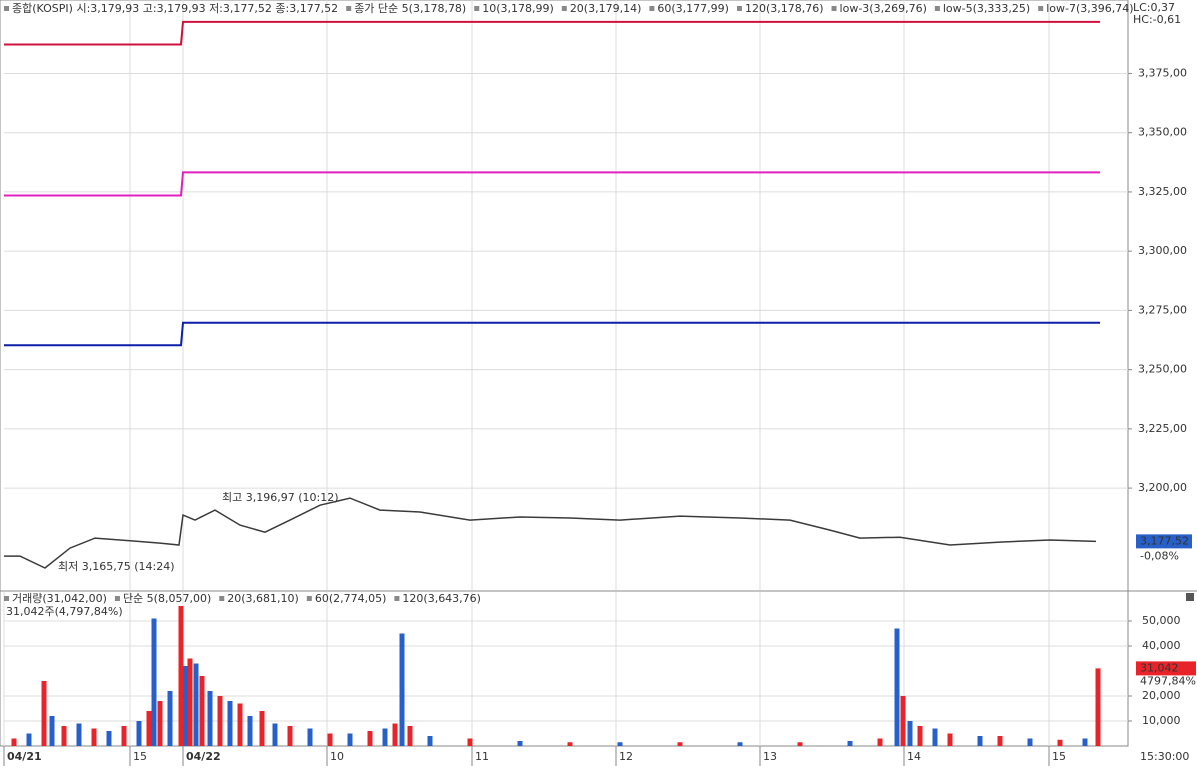  I want to click on legend-entry: low-7(3,396,74), so click(1089, 8).